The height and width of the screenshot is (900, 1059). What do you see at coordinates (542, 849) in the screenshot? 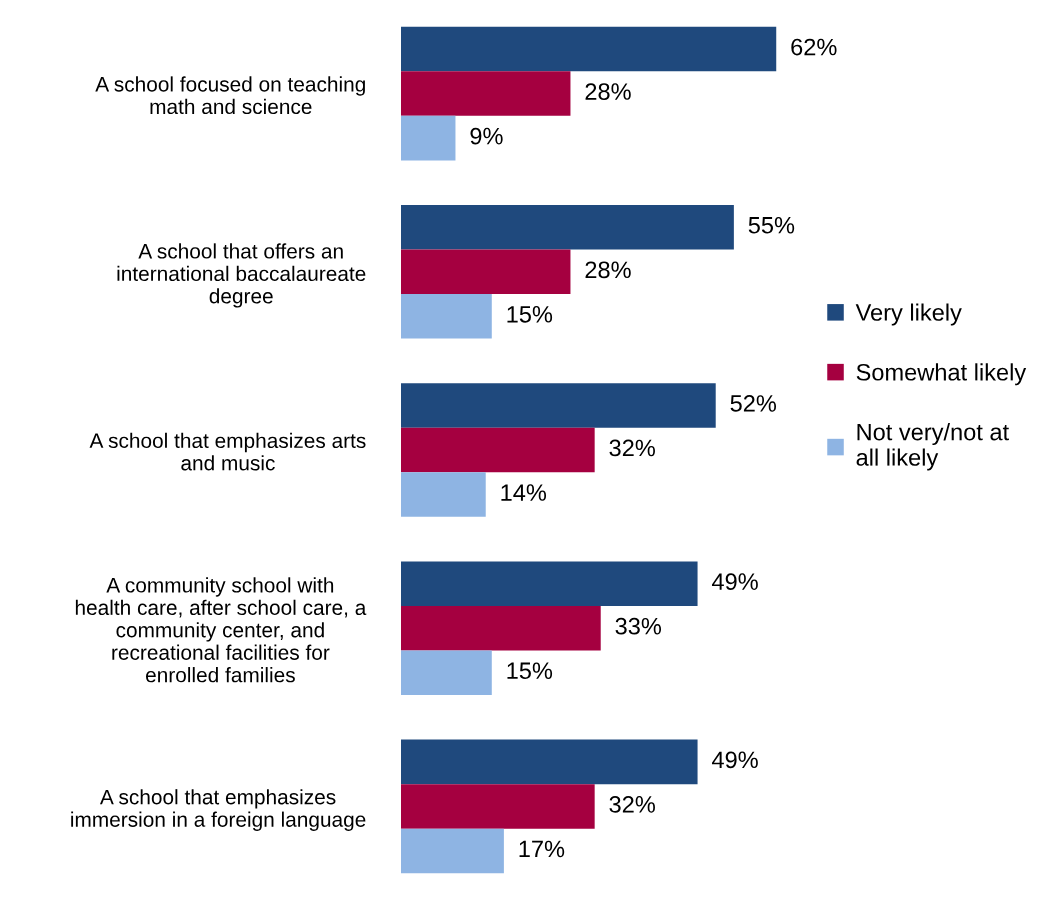
I see `data-label: 17%` at bounding box center [542, 849].